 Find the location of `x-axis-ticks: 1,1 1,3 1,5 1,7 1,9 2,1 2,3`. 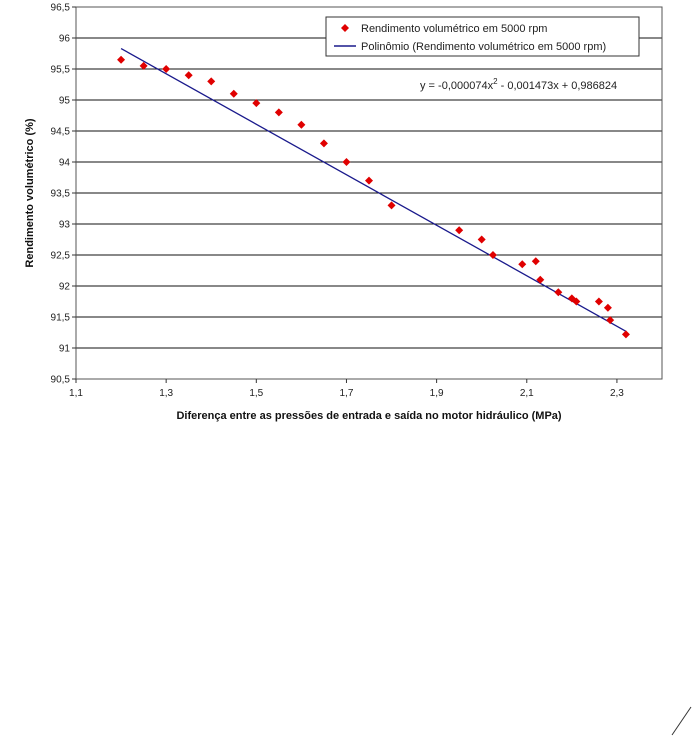

x-axis-ticks: 1,1 1,3 1,5 1,7 1,9 2,1 2,3 is located at coordinates (346, 389).